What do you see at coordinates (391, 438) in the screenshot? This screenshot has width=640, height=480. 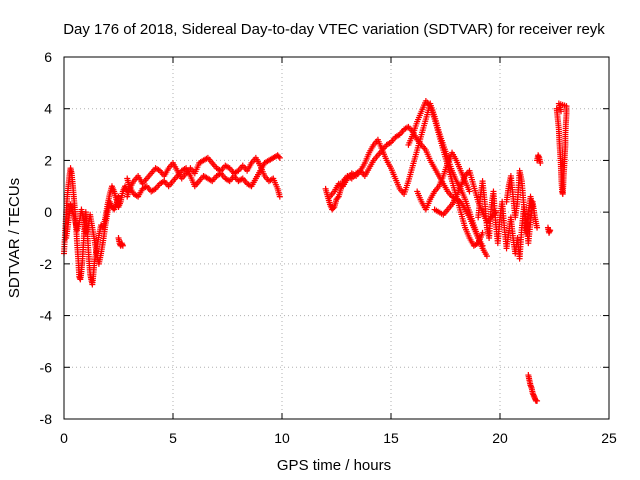 I see `x-tick-label: 15` at bounding box center [391, 438].